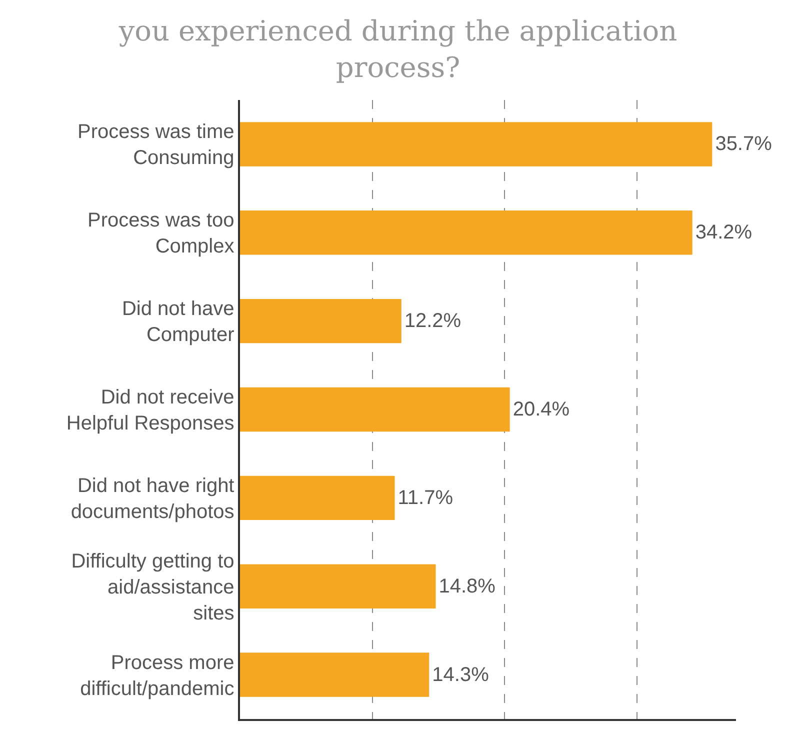 This screenshot has height=734, width=796. Describe the element at coordinates (743, 144) in the screenshot. I see `data-label: 35.7%` at that location.